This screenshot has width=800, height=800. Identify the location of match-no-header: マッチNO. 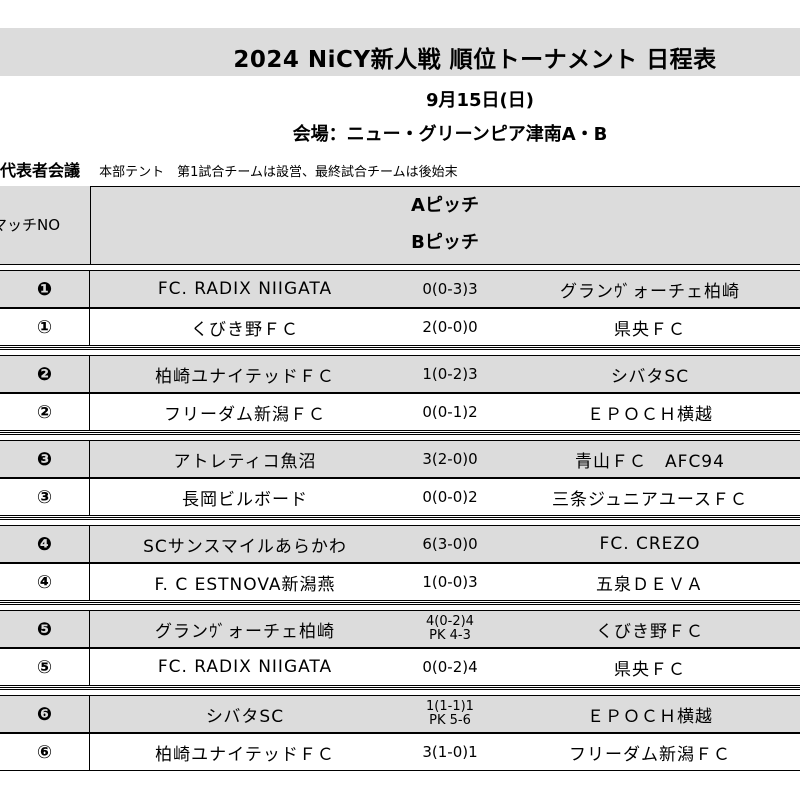
(45, 225).